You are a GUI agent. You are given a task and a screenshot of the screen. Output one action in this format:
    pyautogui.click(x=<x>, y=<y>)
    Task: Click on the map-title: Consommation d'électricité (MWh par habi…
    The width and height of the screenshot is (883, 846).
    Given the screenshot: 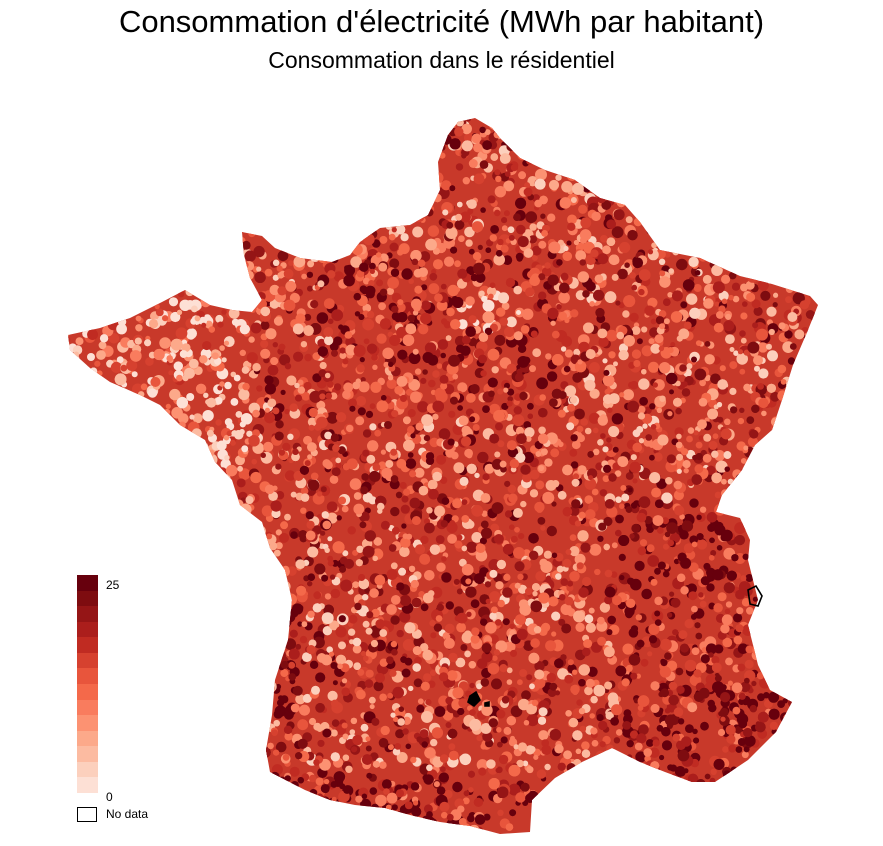 What is the action you would take?
    pyautogui.click(x=441, y=21)
    